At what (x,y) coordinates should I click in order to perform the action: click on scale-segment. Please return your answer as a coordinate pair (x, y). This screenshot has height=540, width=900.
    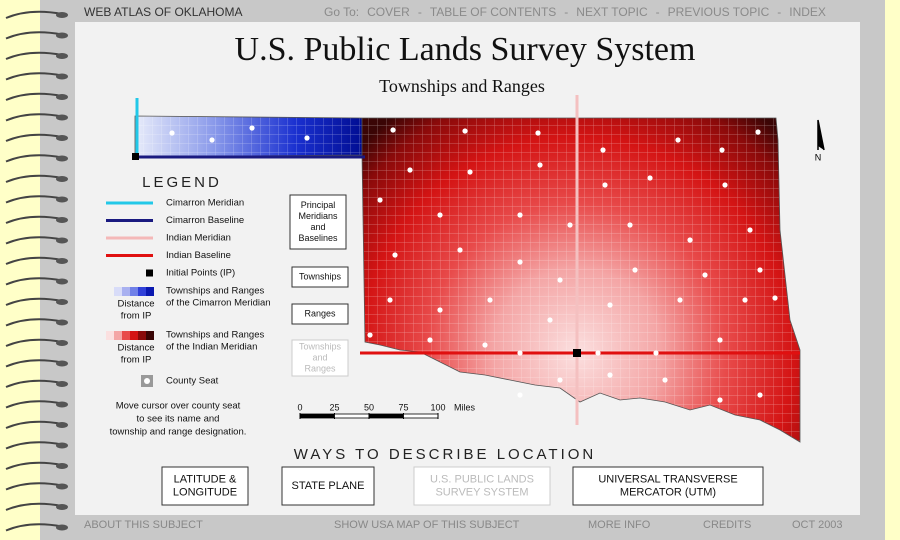
    Looking at the image, I should click on (352, 416).